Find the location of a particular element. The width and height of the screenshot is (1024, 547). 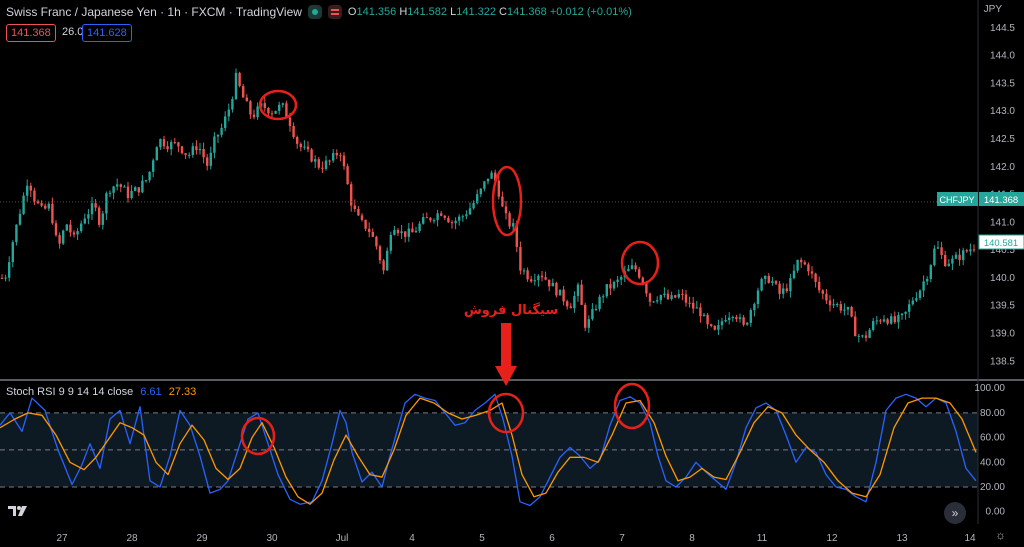

scroll-to-realtime-button: » is located at coordinates (955, 513).